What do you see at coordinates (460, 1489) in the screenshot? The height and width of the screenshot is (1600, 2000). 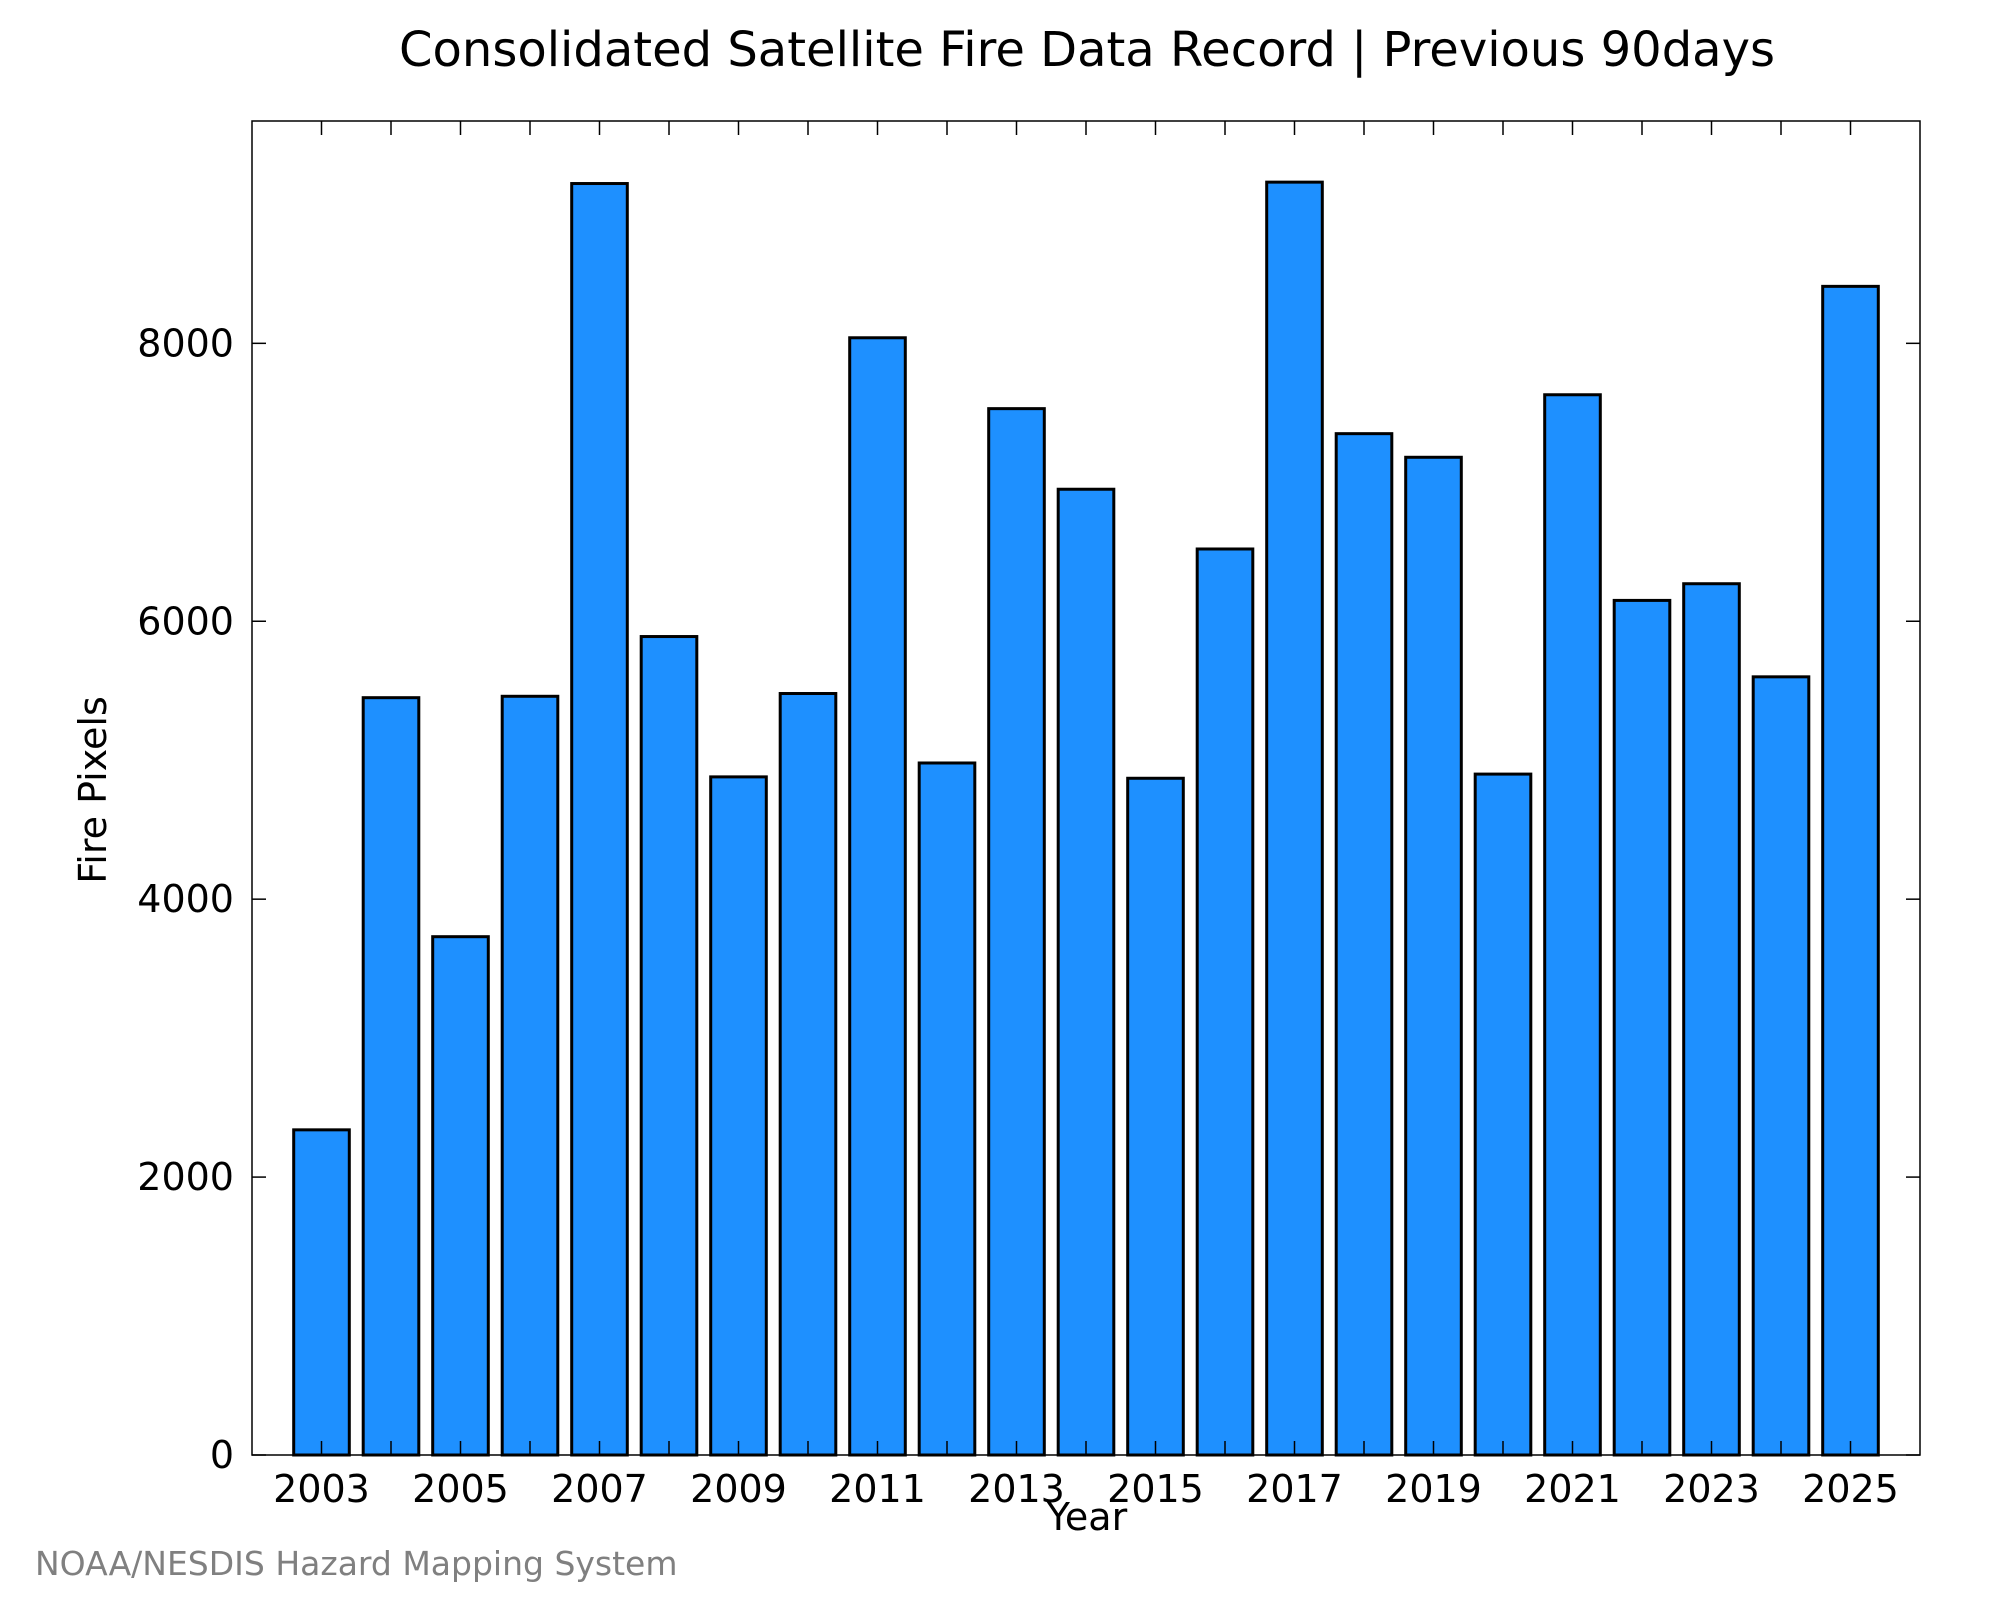 I see `x-tick-label: 2005` at bounding box center [460, 1489].